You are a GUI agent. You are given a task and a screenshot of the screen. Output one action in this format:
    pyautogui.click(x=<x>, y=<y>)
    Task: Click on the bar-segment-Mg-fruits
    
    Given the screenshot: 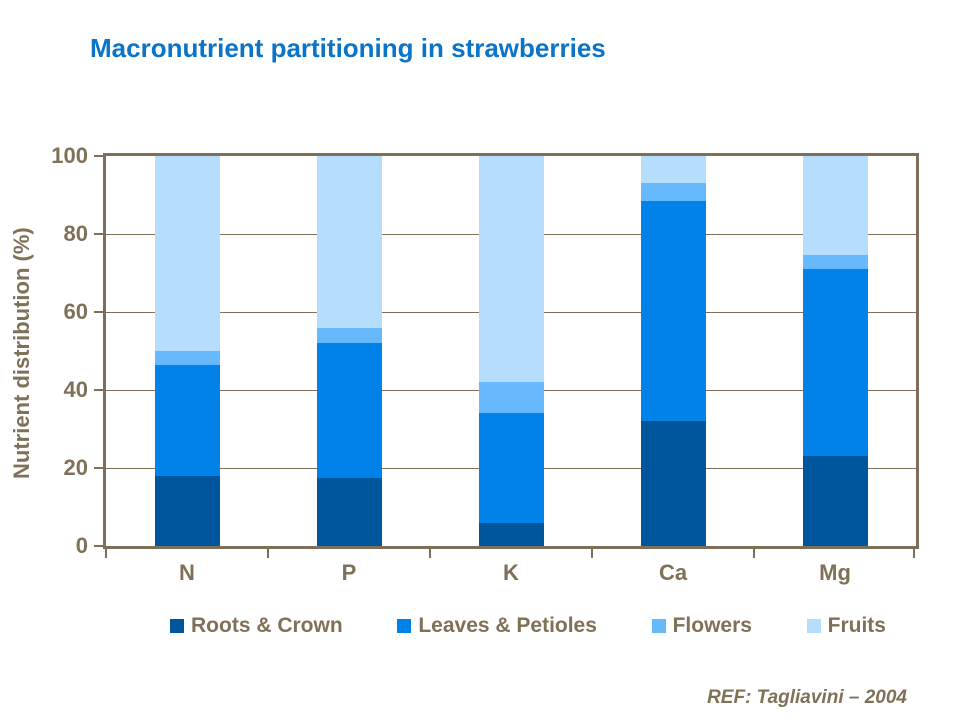 What is the action you would take?
    pyautogui.click(x=835, y=206)
    